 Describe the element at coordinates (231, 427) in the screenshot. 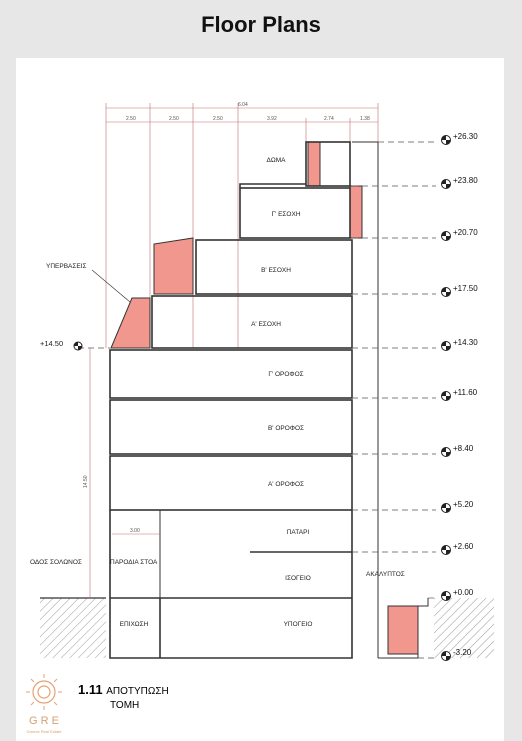

I see `floor-b-orofos` at that location.